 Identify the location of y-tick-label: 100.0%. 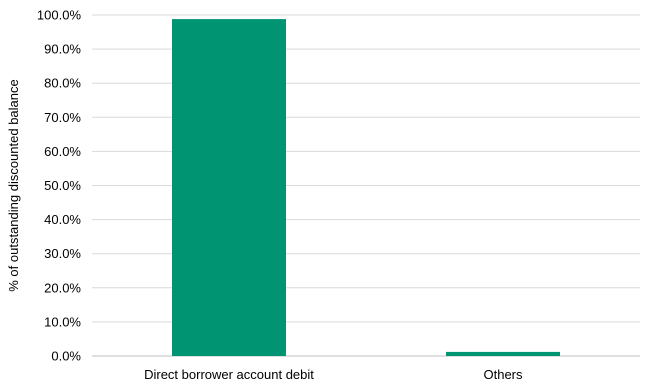
(59, 15).